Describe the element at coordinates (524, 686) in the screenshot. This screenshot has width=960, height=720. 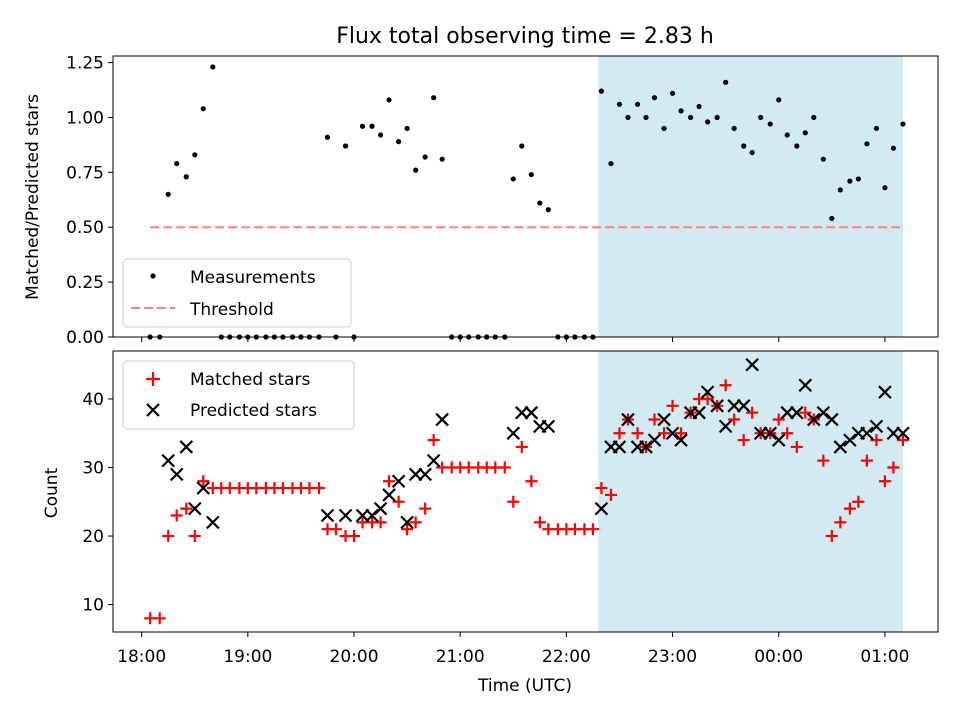
I see `count-x-axis-label: Time (UTC)` at that location.